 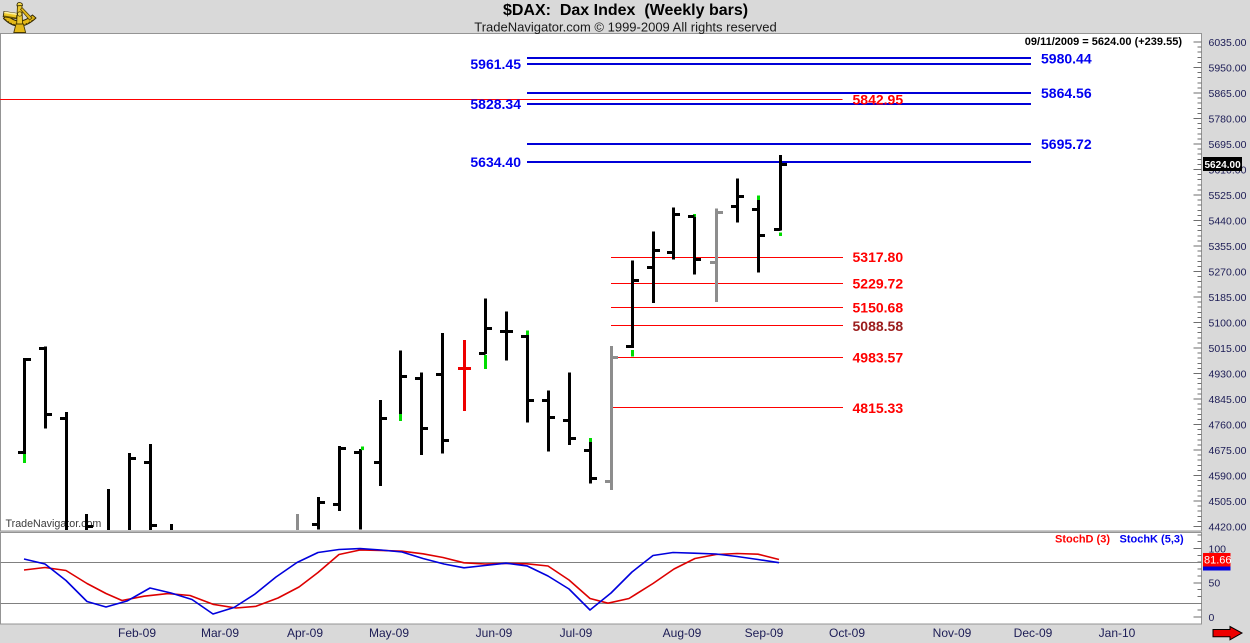 I want to click on svg-text: 5842.95, so click(x=878, y=100).